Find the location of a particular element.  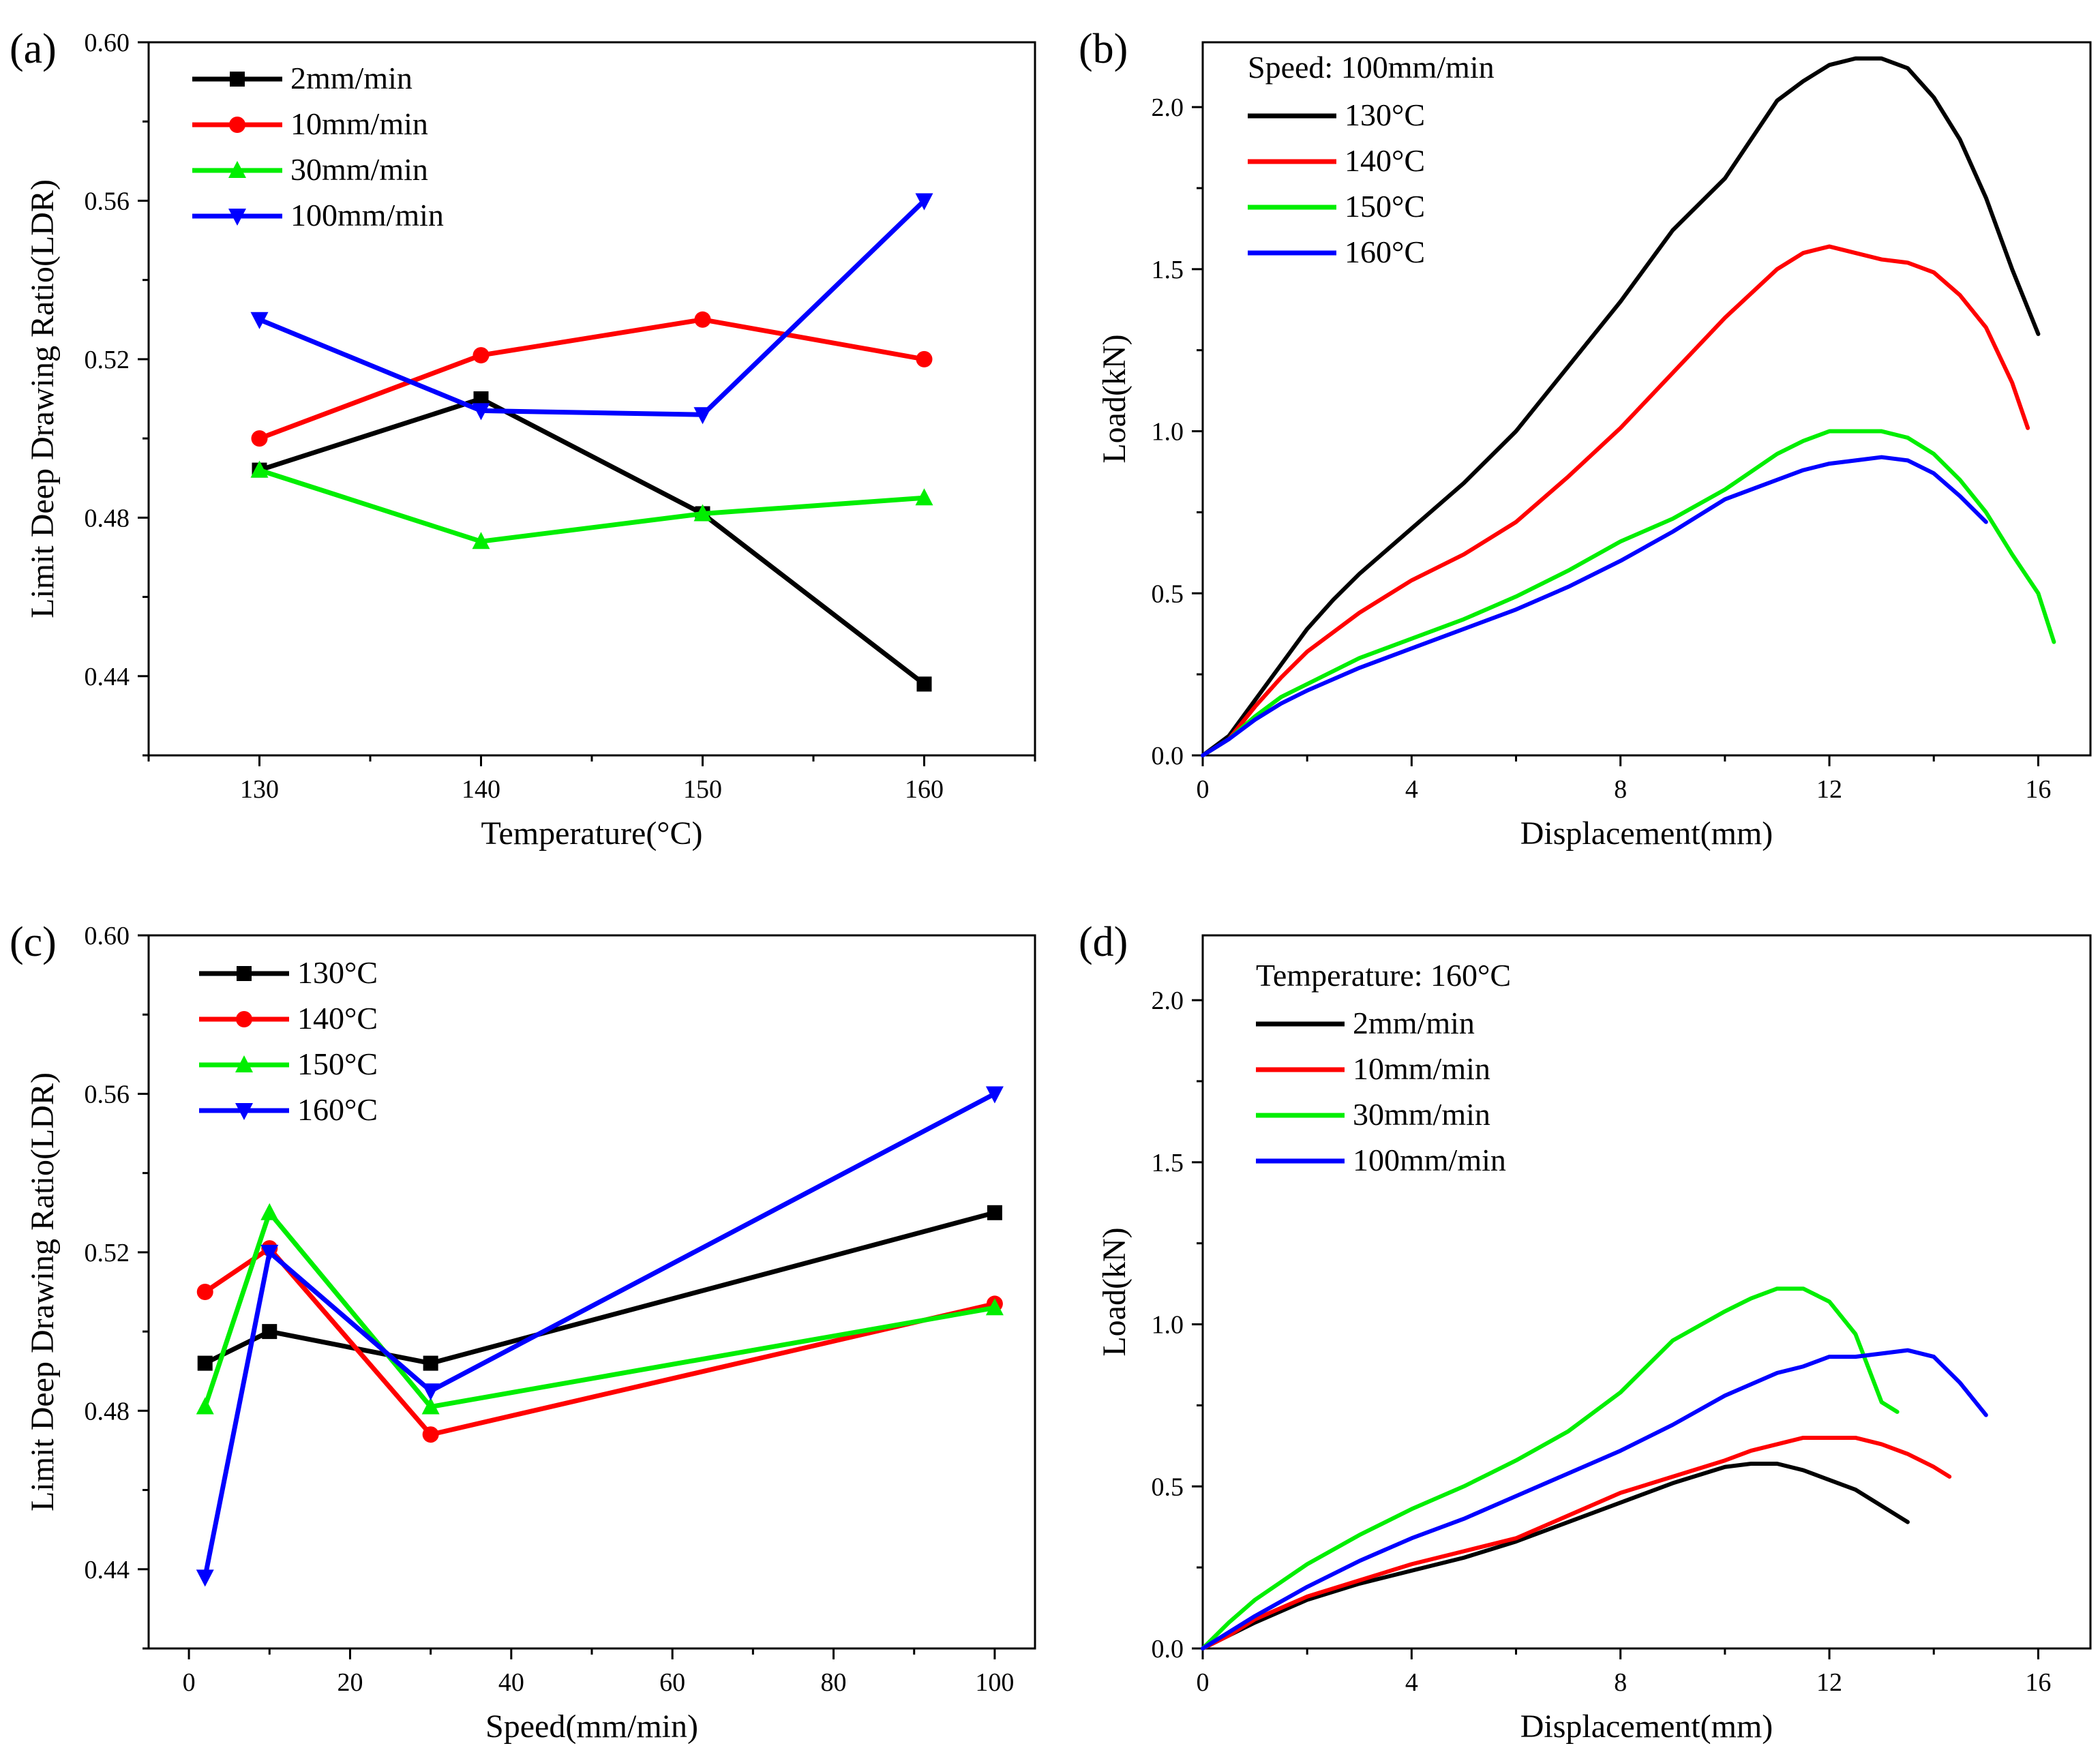

y-axis-title: Limit Deep Drawing Ratio(LDR) is located at coordinates (43, 398).